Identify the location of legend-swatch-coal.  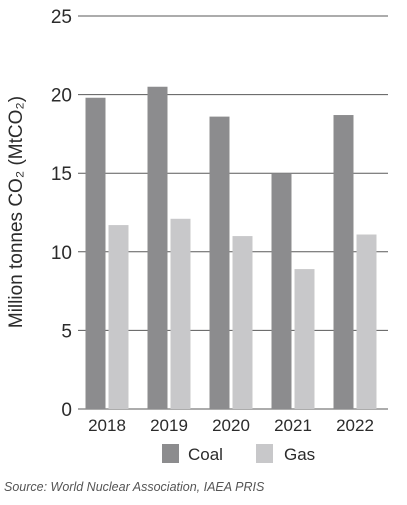
(170, 453).